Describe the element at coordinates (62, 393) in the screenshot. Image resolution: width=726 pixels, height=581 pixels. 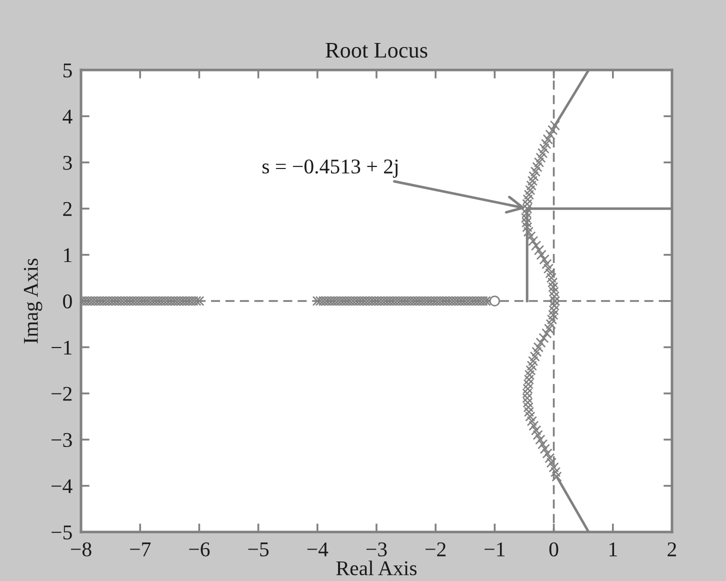
I see `y-tick-label: −2` at that location.